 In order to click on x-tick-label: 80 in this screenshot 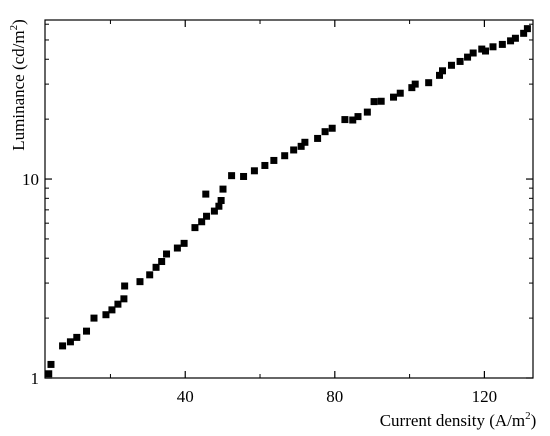, I will do `click(334, 396)`.